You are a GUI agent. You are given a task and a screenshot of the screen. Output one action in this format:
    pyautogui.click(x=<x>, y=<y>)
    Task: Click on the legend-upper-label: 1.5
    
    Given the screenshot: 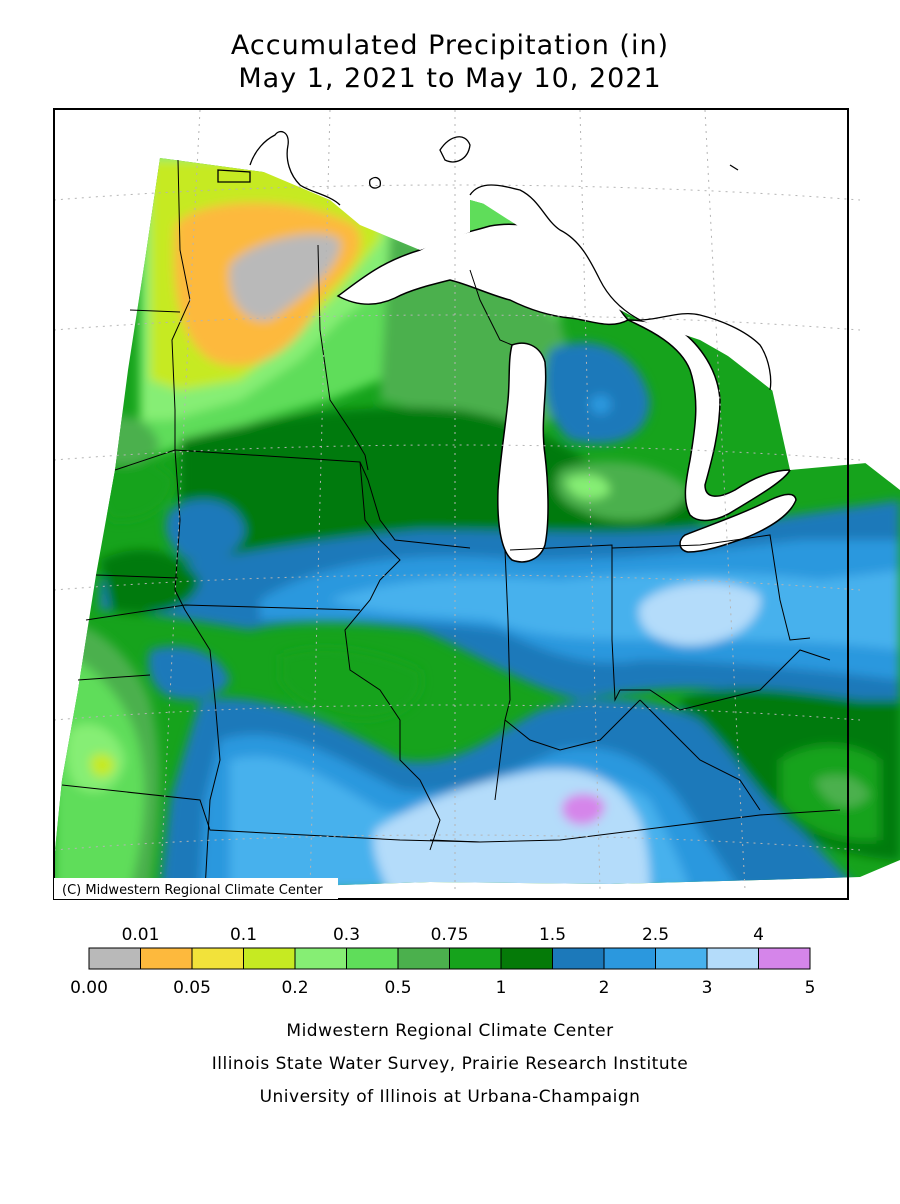 What is the action you would take?
    pyautogui.click(x=552, y=935)
    